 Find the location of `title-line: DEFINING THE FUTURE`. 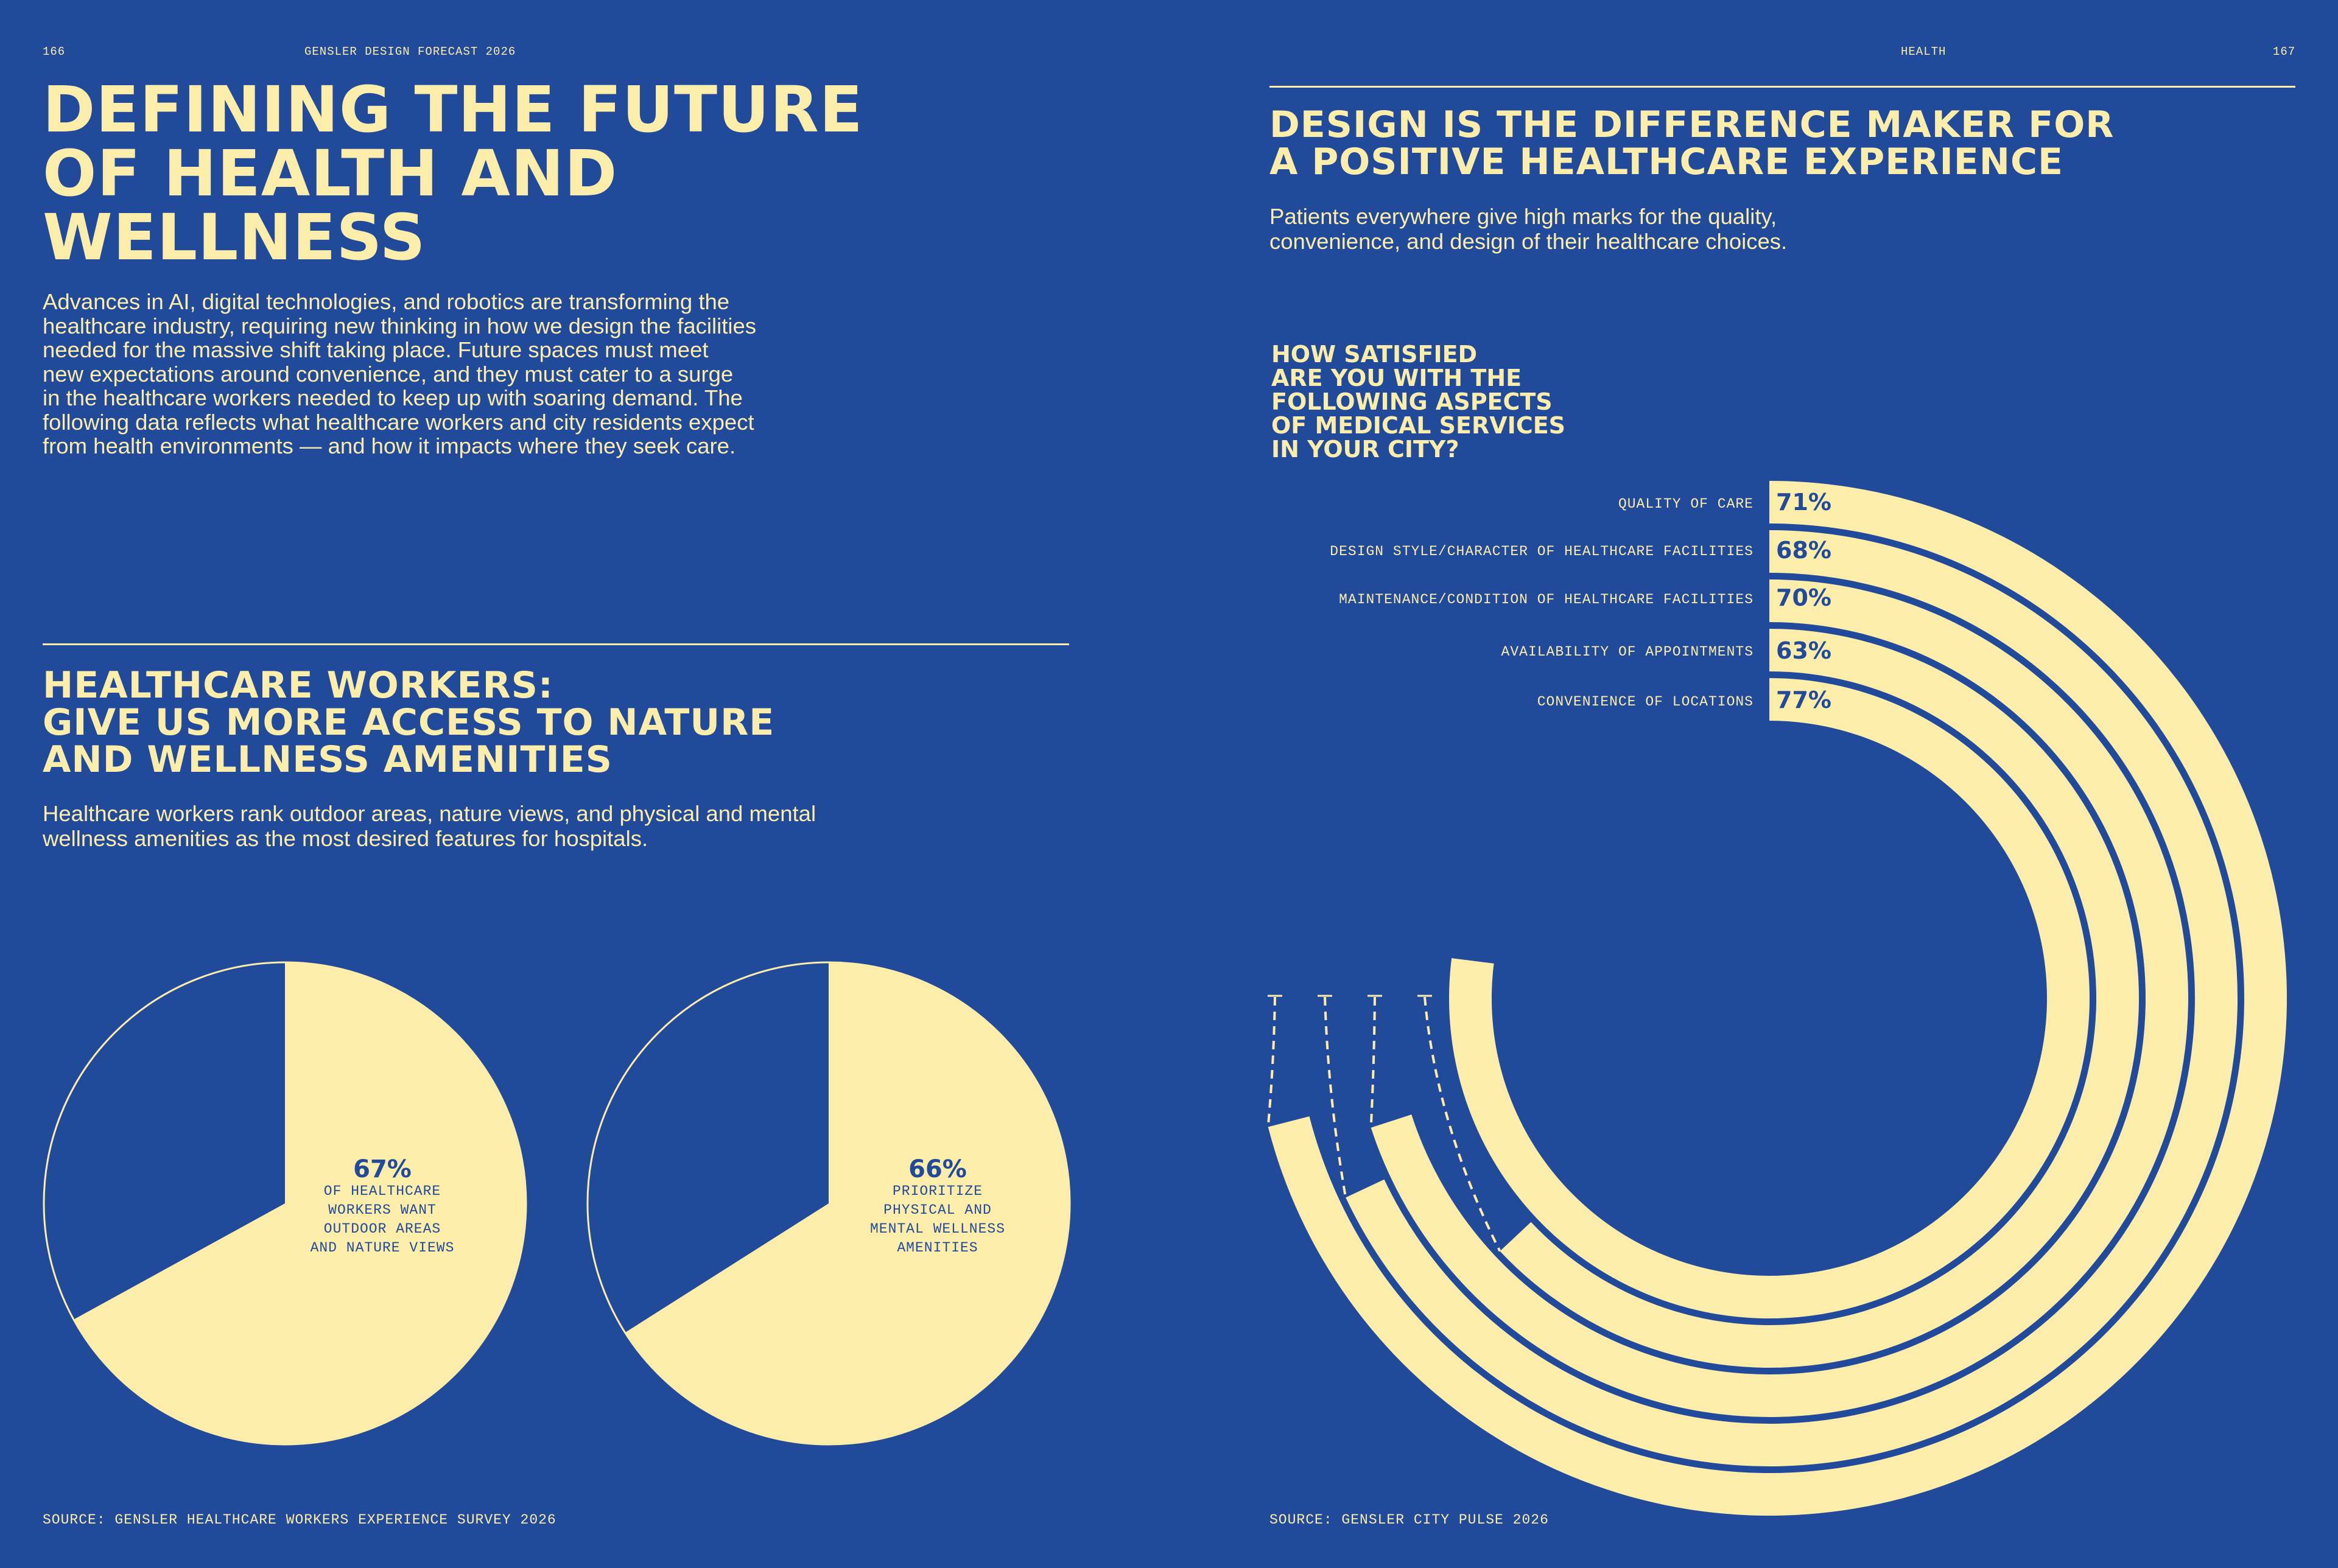

title-line: DEFINING THE FUTURE is located at coordinates (453, 109).